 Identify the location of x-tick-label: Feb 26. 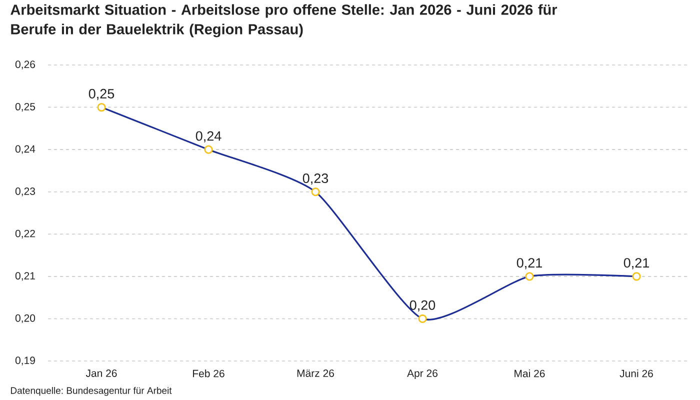
(208, 374).